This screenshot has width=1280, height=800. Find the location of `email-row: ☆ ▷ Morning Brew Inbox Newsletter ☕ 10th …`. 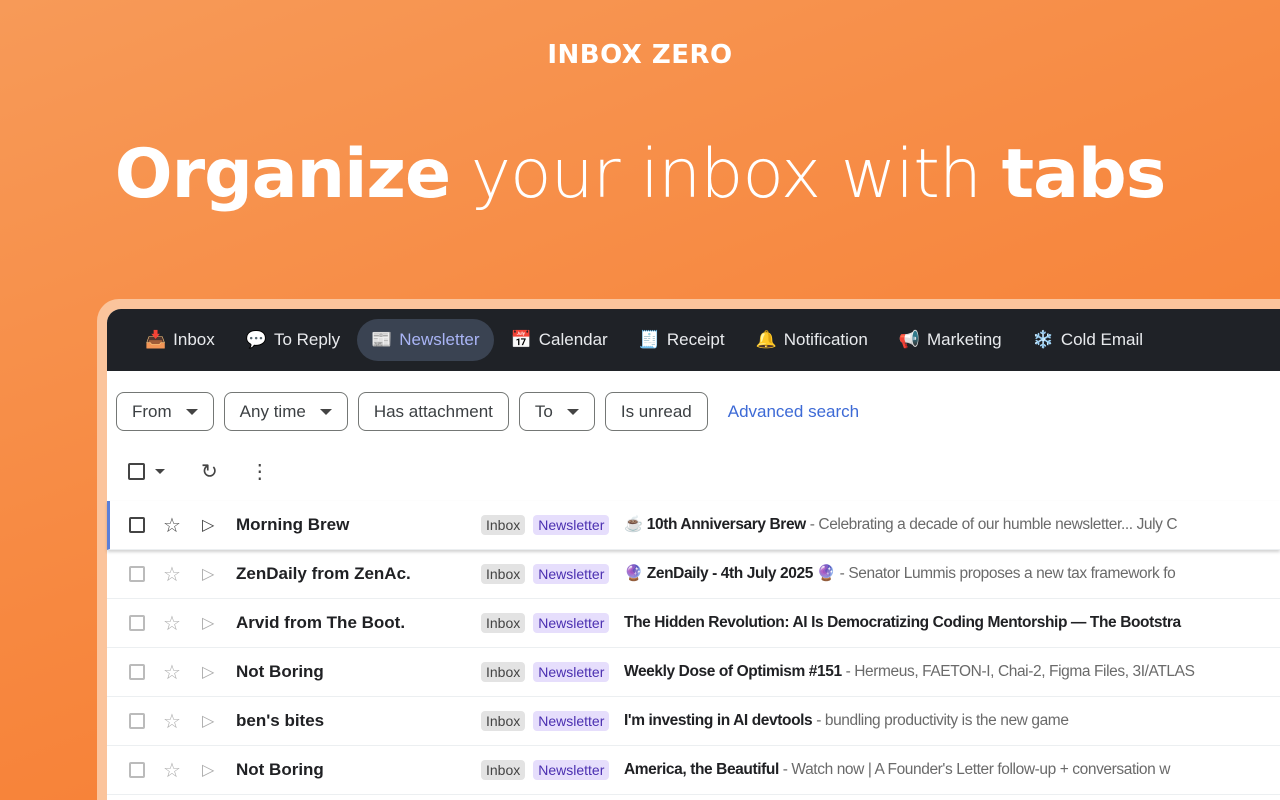

email-row: ☆ ▷ Morning Brew Inbox Newsletter ☕ 10th … is located at coordinates (693, 525).